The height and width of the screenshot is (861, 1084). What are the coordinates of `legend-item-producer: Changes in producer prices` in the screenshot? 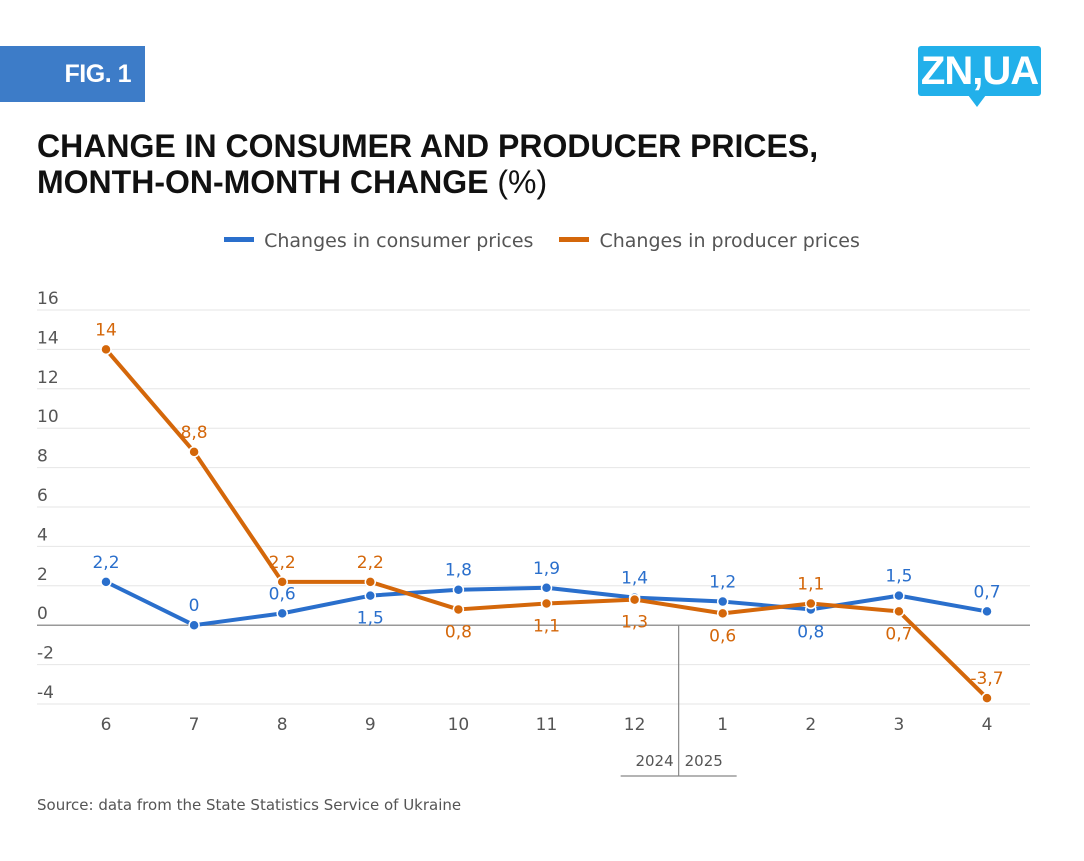 It's located at (709, 241).